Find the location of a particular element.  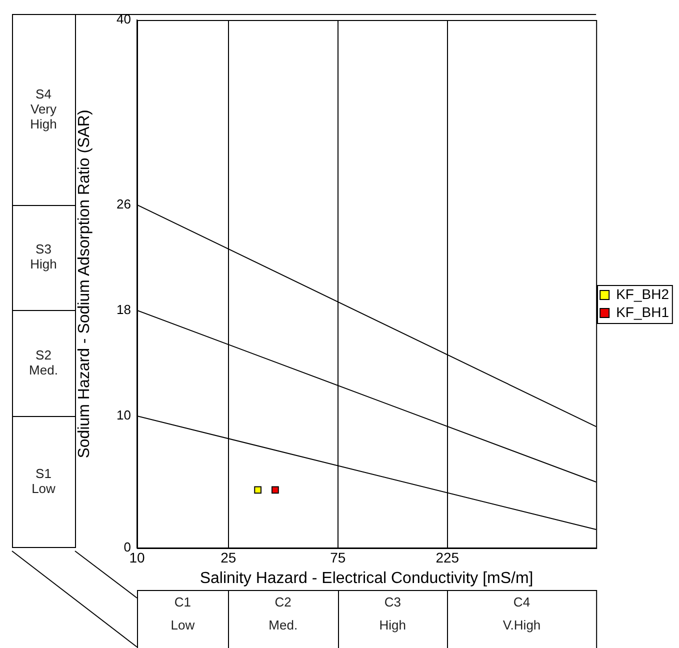

legend-label: KF_BH1 is located at coordinates (643, 312).